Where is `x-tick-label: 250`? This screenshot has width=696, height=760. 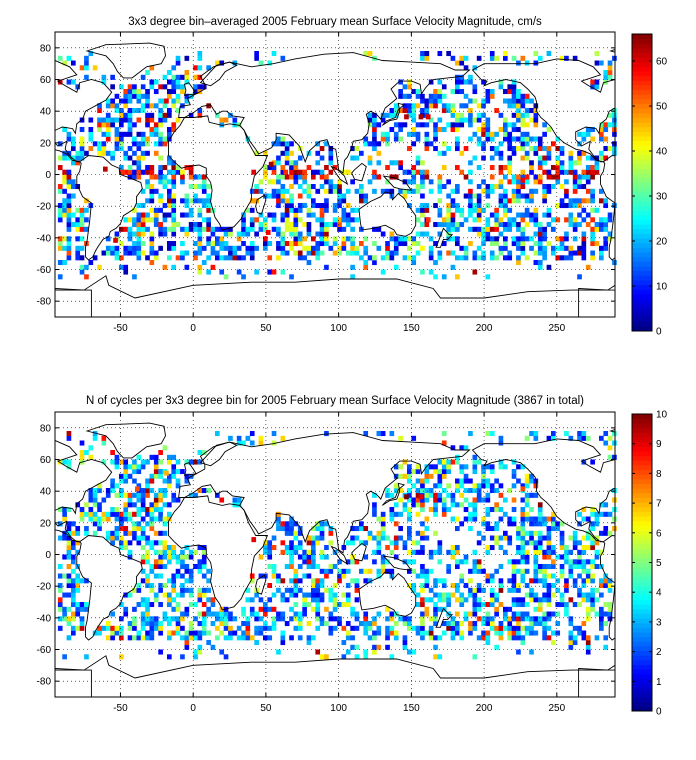 x-tick-label: 250 is located at coordinates (556, 708).